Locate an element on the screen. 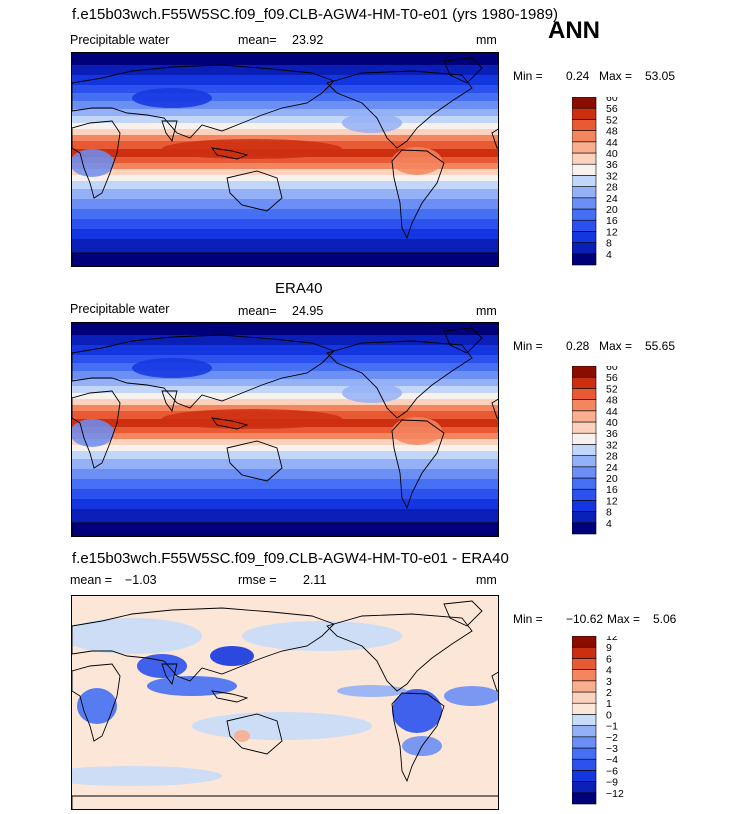  panel3-colorbar-tick-label: 1 is located at coordinates (609, 704).